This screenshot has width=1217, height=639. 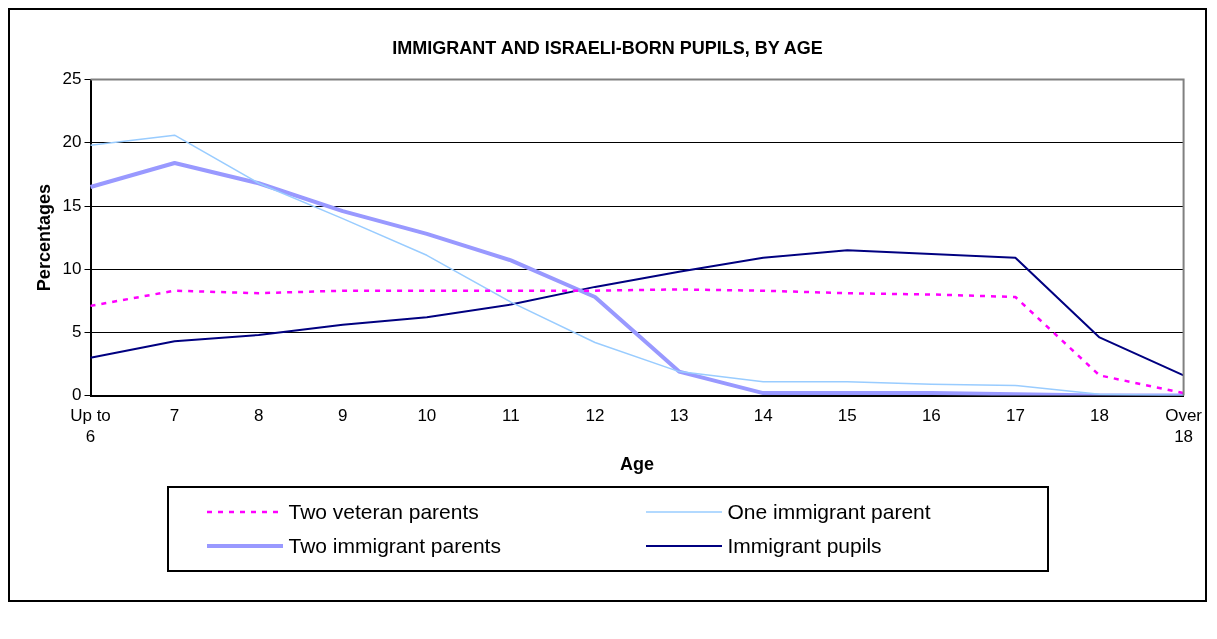 I want to click on y-tick-label: 15, so click(x=72, y=205).